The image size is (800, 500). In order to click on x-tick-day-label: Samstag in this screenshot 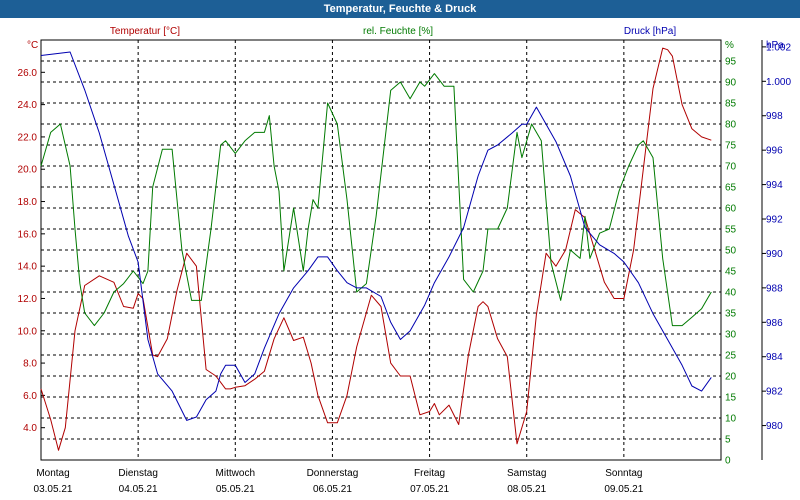, I will do `click(526, 473)`.